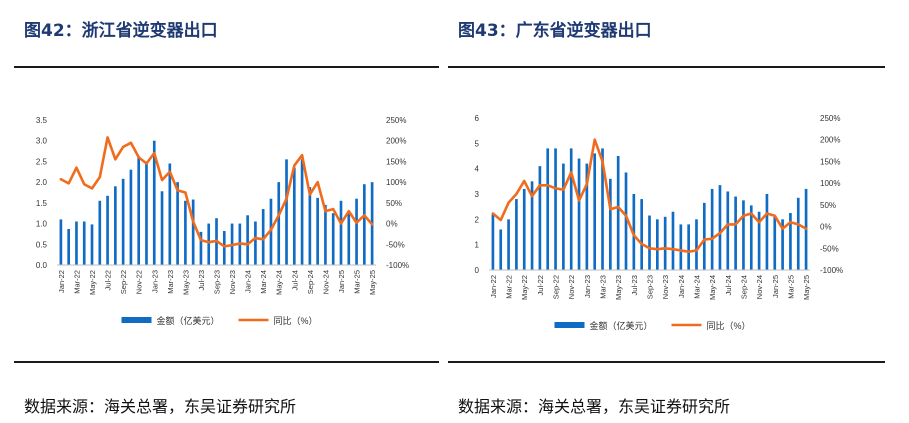 This screenshot has width=909, height=423. Describe the element at coordinates (618, 287) in the screenshot. I see `x-axis-tick-label: May-23` at that location.